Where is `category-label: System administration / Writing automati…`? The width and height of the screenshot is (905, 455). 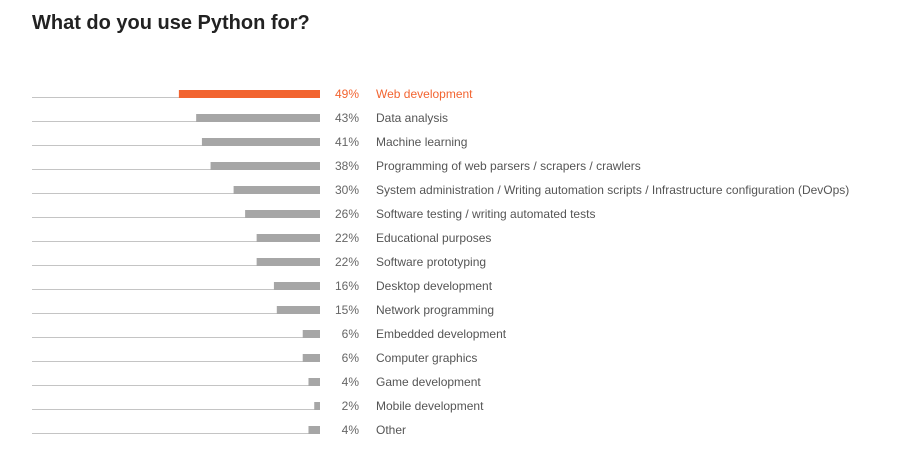 category-label: System administration / Writing automati… is located at coordinates (612, 190).